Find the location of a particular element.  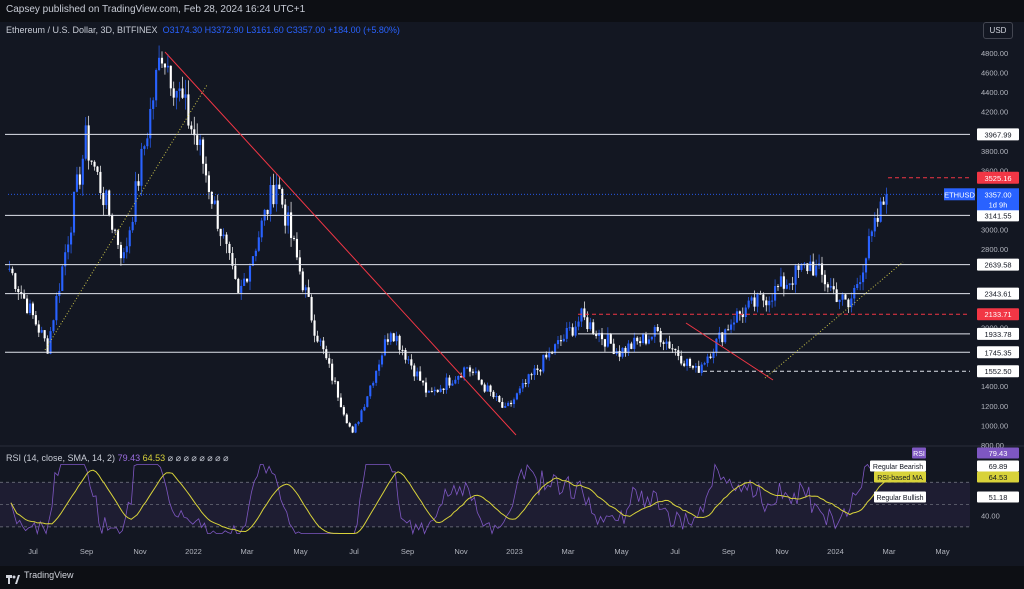

rsi-ma-line is located at coordinates (448, 501).